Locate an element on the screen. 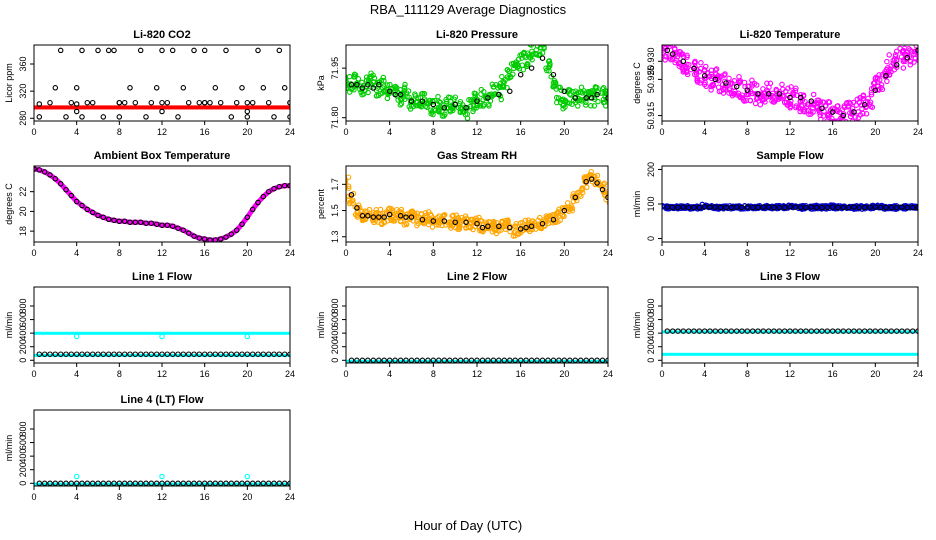  x-tick-label: 12 is located at coordinates (162, 132).